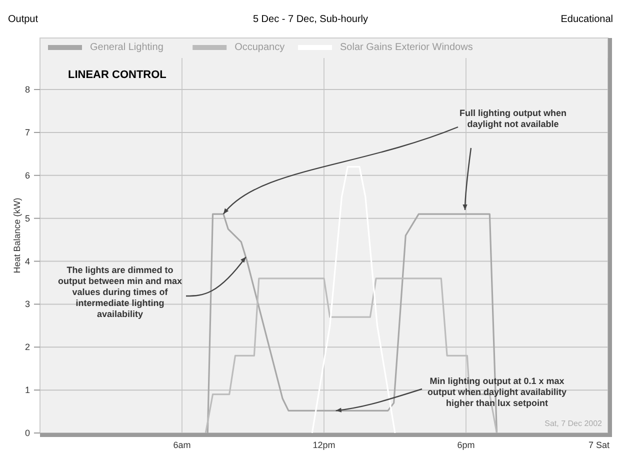 The image size is (621, 459). Describe the element at coordinates (120, 292) in the screenshot. I see `annotation: The lights are dimmed to output between min and max values during times of intermediate lighting availability` at that location.